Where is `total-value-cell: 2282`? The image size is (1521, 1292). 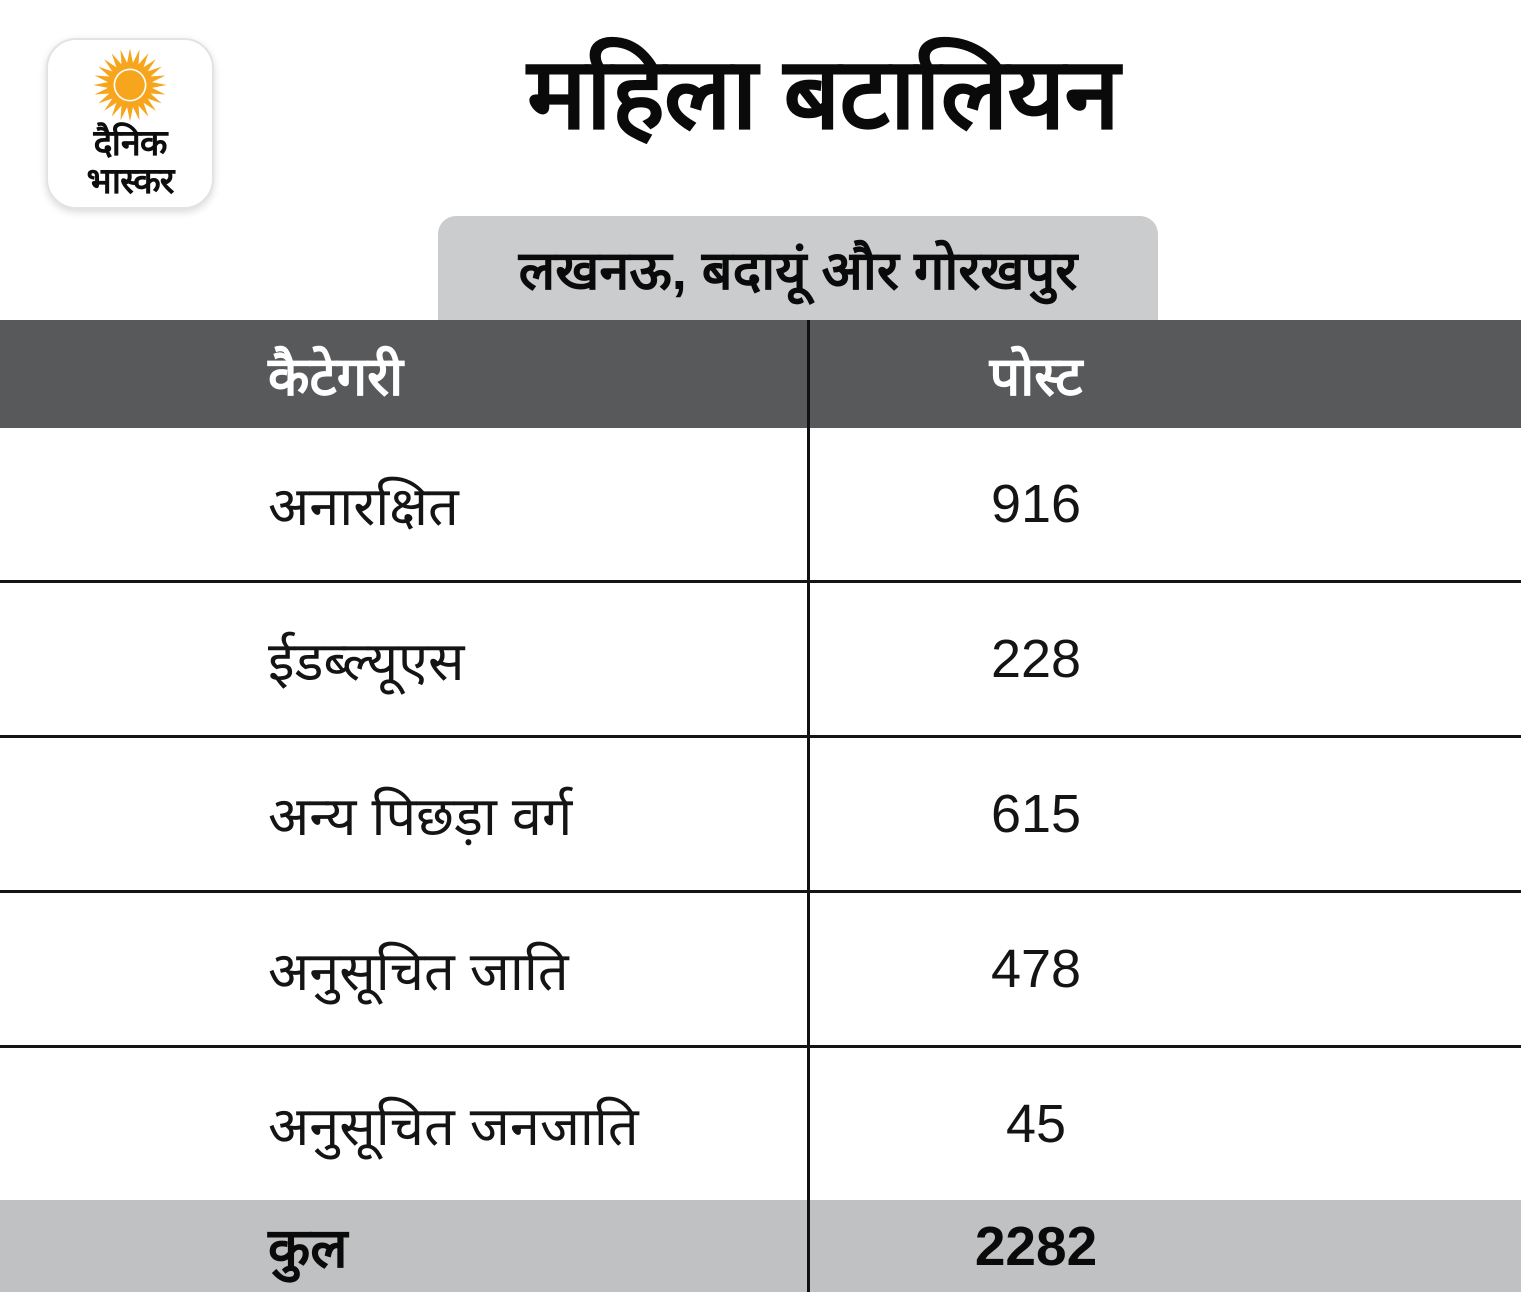 total-value-cell: 2282 is located at coordinates (1036, 1246).